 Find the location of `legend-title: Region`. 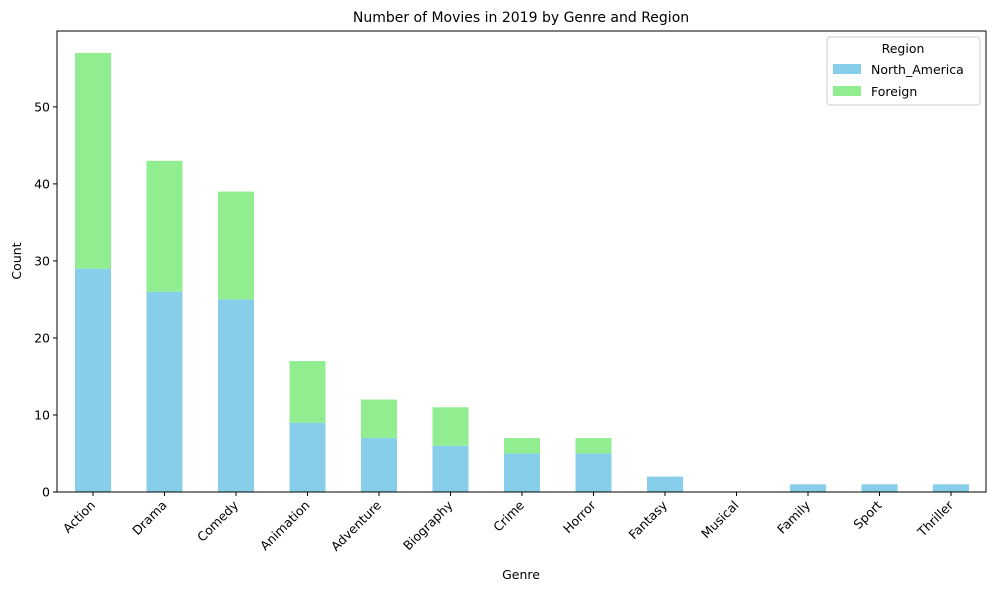

legend-title: Region is located at coordinates (903, 48).